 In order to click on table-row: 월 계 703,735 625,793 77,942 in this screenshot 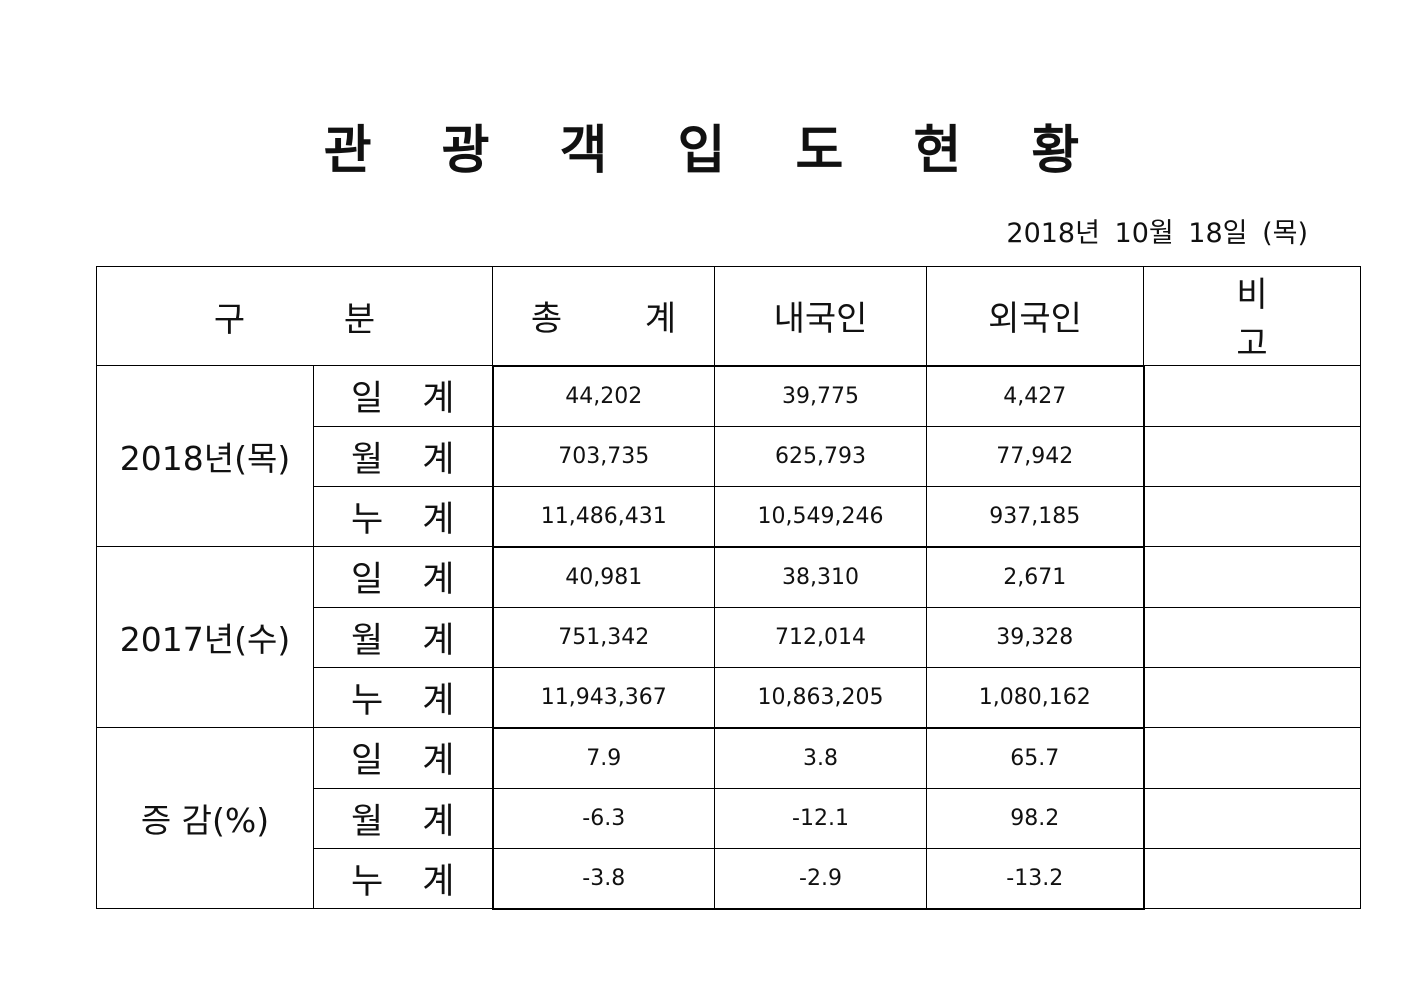, I will do `click(729, 456)`.